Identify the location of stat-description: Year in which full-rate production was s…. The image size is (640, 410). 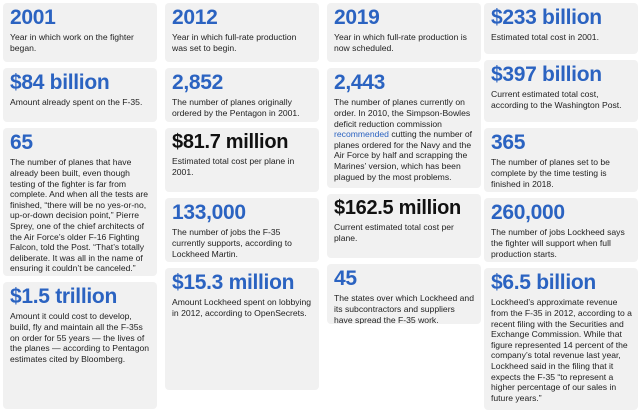
(234, 42).